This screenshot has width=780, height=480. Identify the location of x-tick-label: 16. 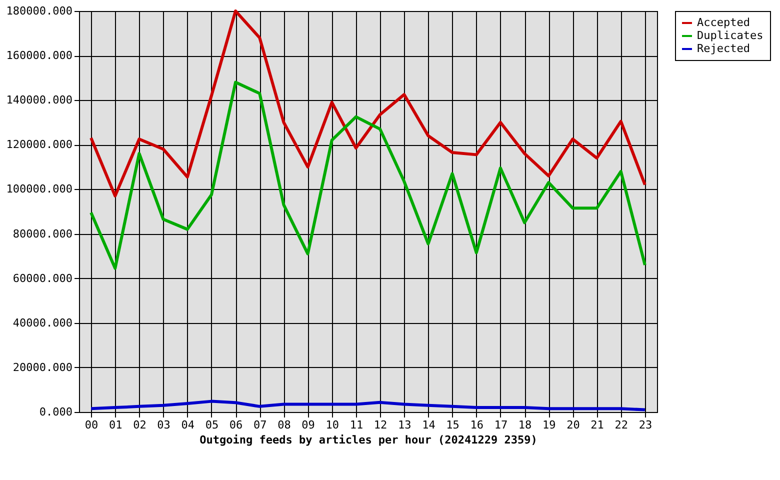
(477, 425).